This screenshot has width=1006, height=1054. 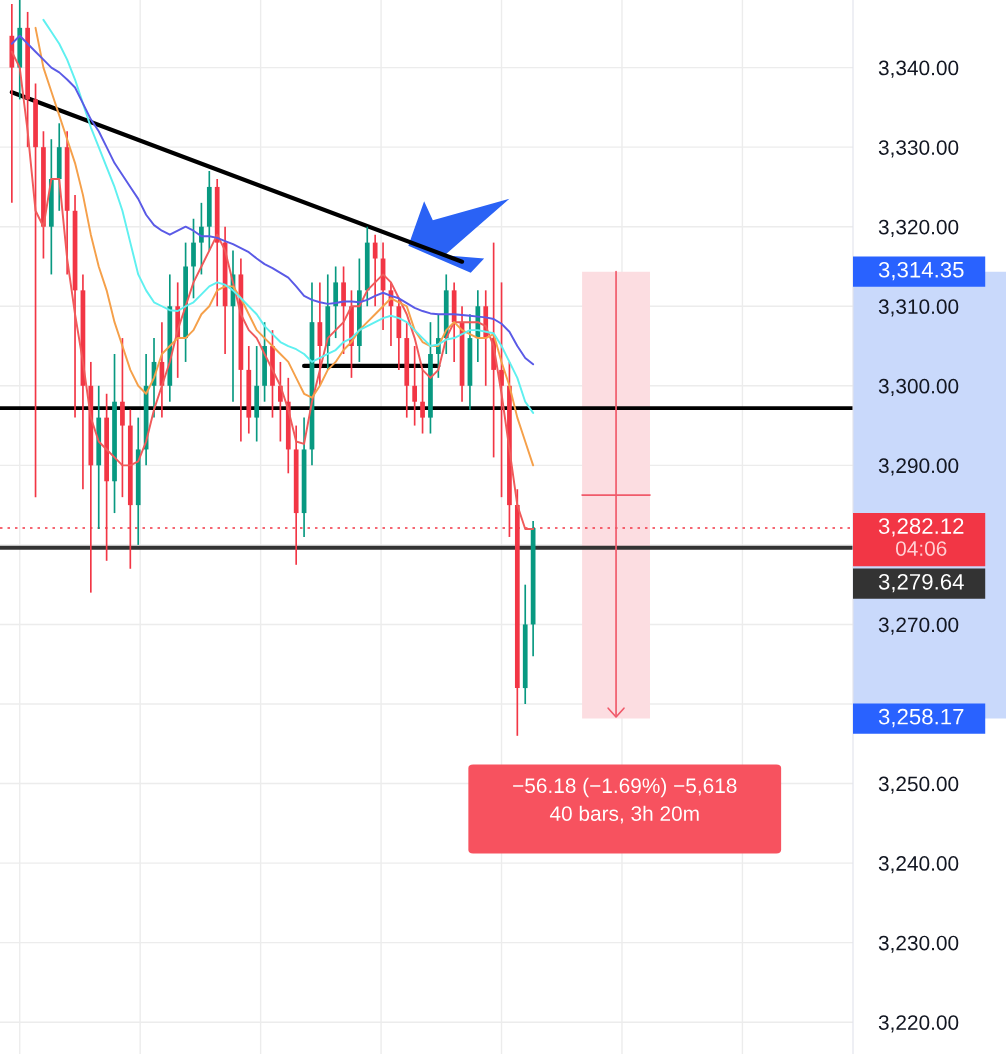 I want to click on annotation: −56.18 (−1.69%) −5,618, so click(x=625, y=787).